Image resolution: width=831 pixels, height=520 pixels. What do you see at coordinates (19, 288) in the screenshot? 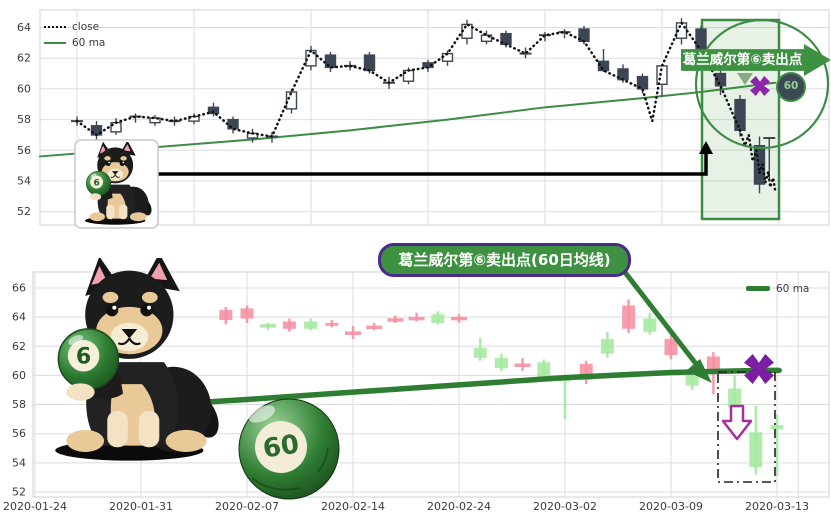
I see `y-tick-label: 66` at bounding box center [19, 288].